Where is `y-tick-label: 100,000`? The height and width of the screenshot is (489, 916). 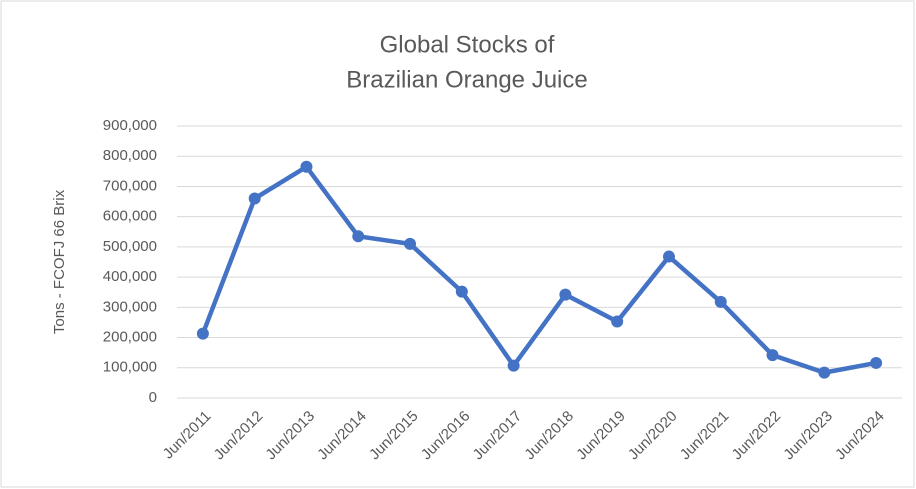 y-tick-label: 100,000 is located at coordinates (130, 367).